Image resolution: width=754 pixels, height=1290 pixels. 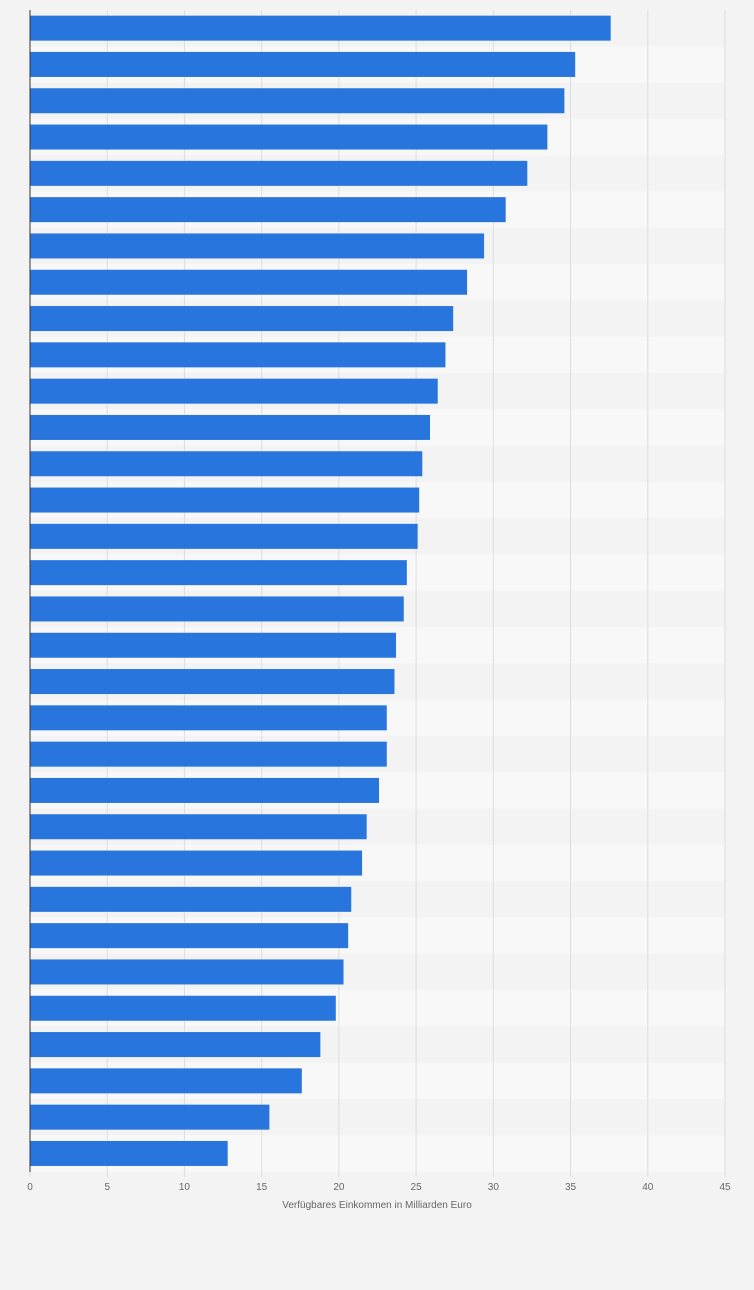 What do you see at coordinates (571, 1187) in the screenshot?
I see `x-tick-label: 35` at bounding box center [571, 1187].